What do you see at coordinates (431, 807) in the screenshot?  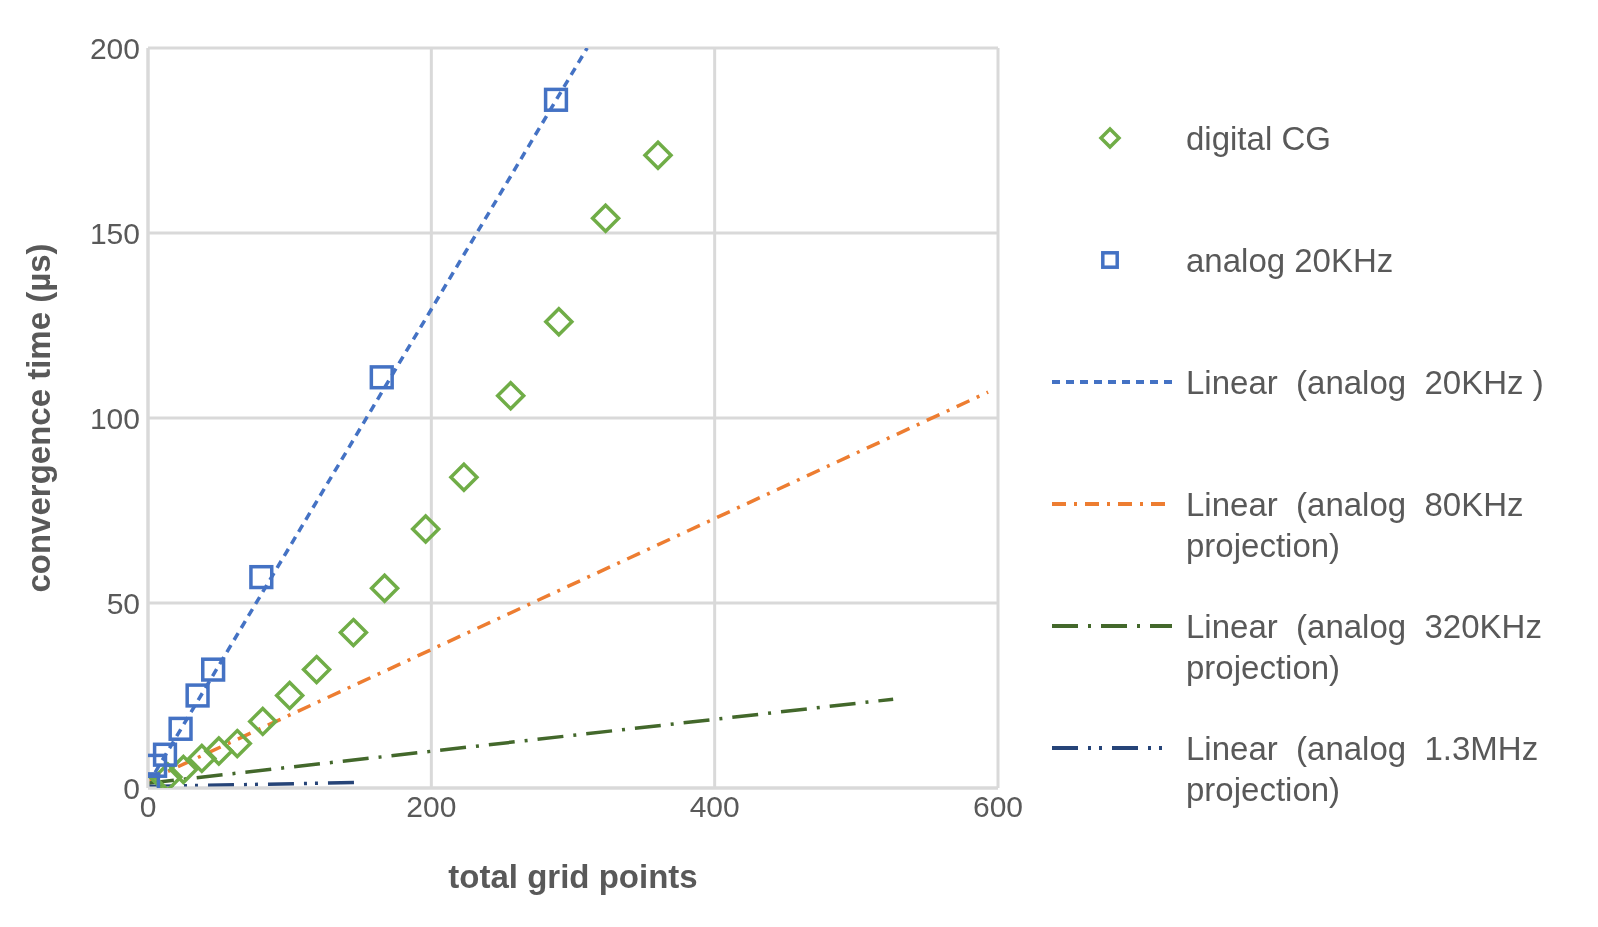 I see `x-tick-label: 200` at bounding box center [431, 807].